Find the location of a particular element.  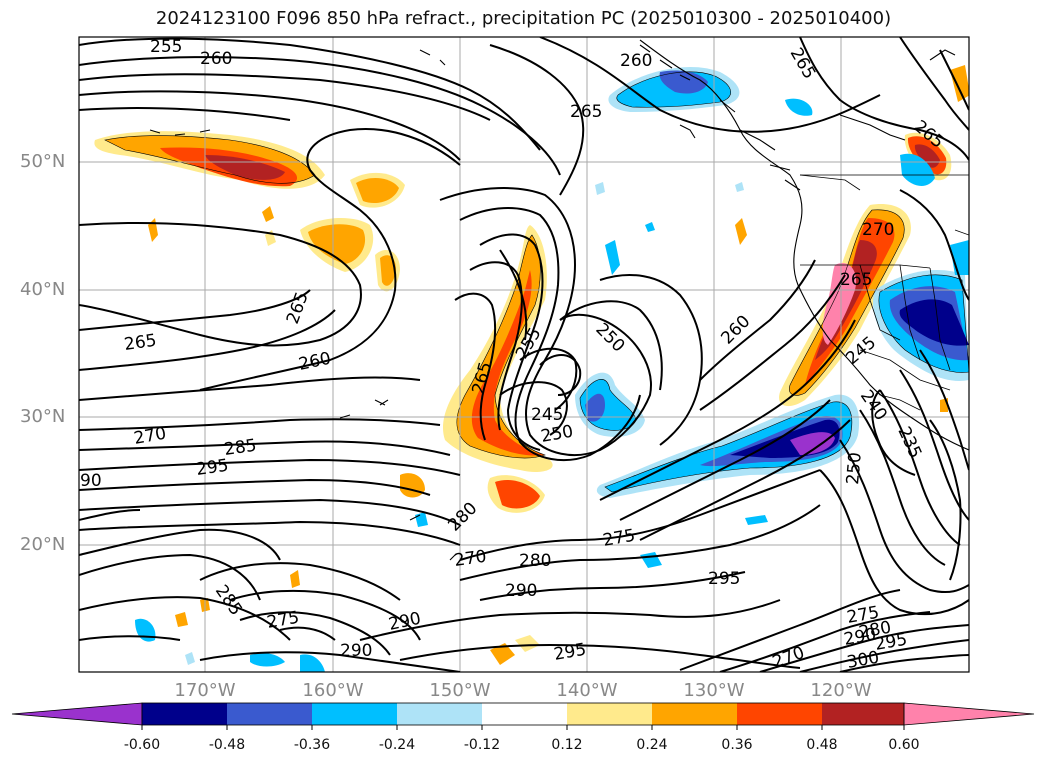

colorbar-tick-label: -0.24 is located at coordinates (397, 745).